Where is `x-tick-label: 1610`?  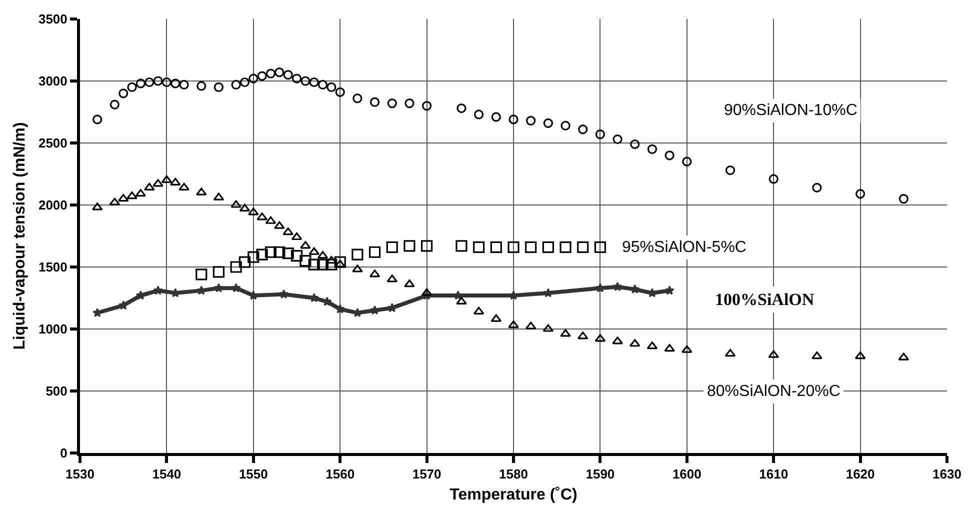
x-tick-label: 1610 is located at coordinates (773, 474).